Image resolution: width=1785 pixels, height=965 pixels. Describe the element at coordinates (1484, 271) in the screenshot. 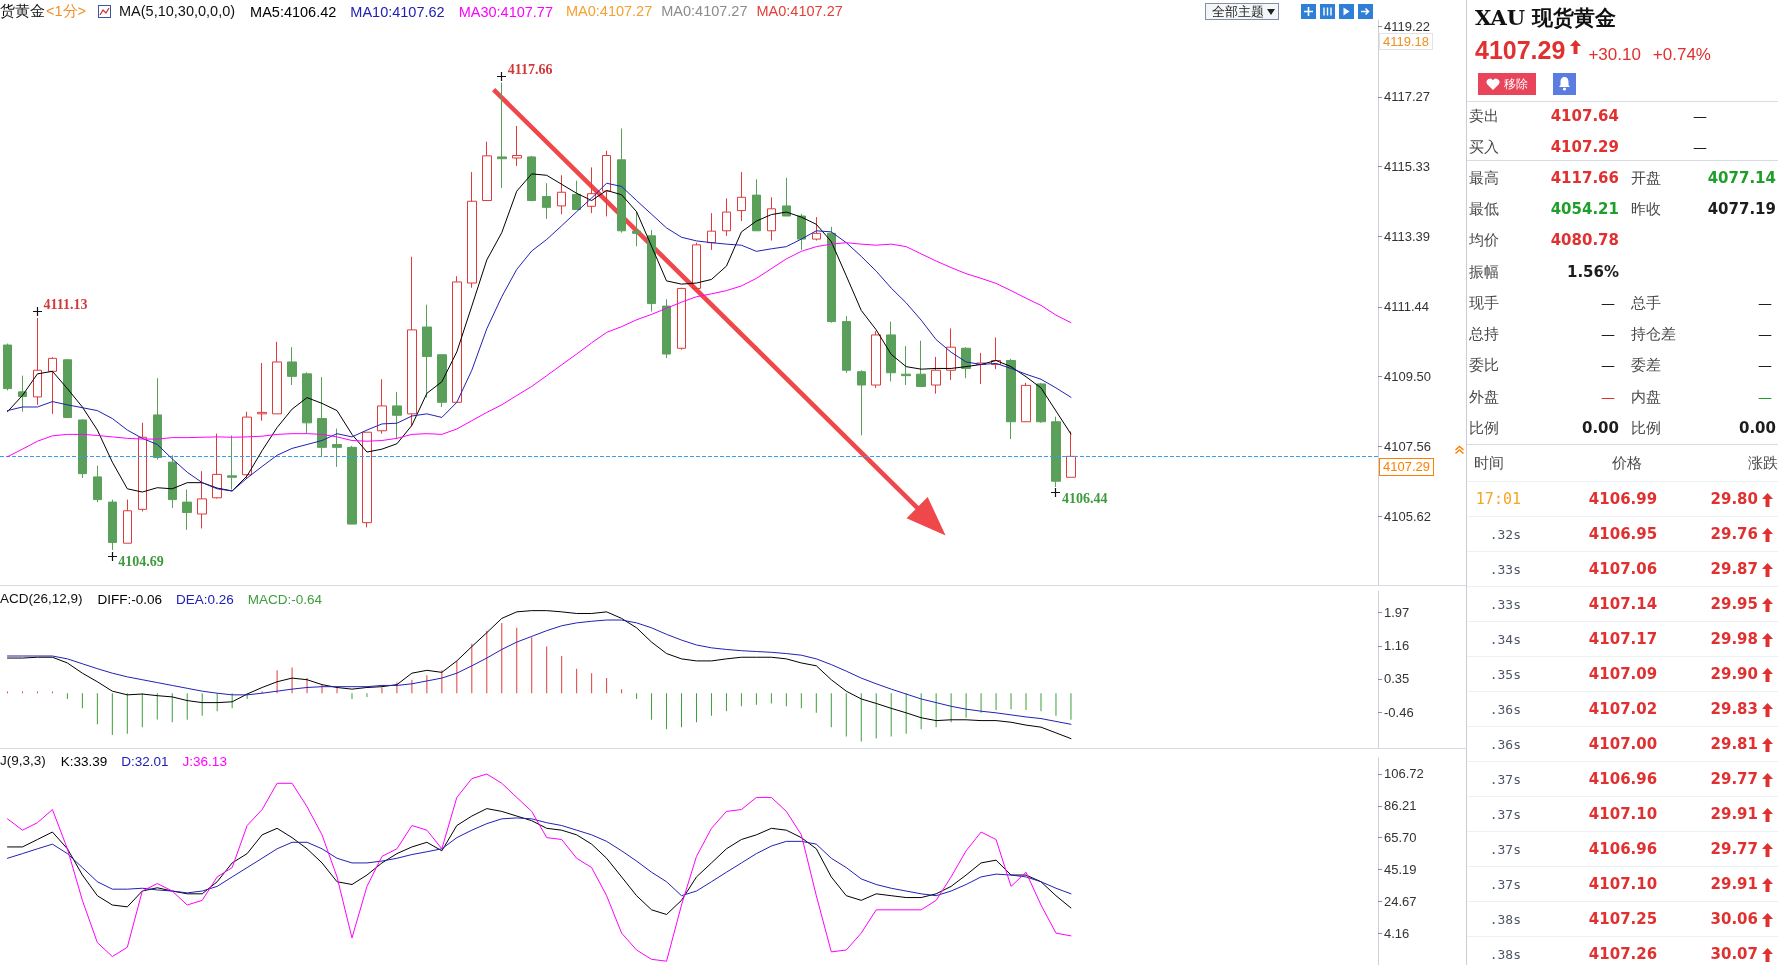

I see `text: 振幅` at that location.